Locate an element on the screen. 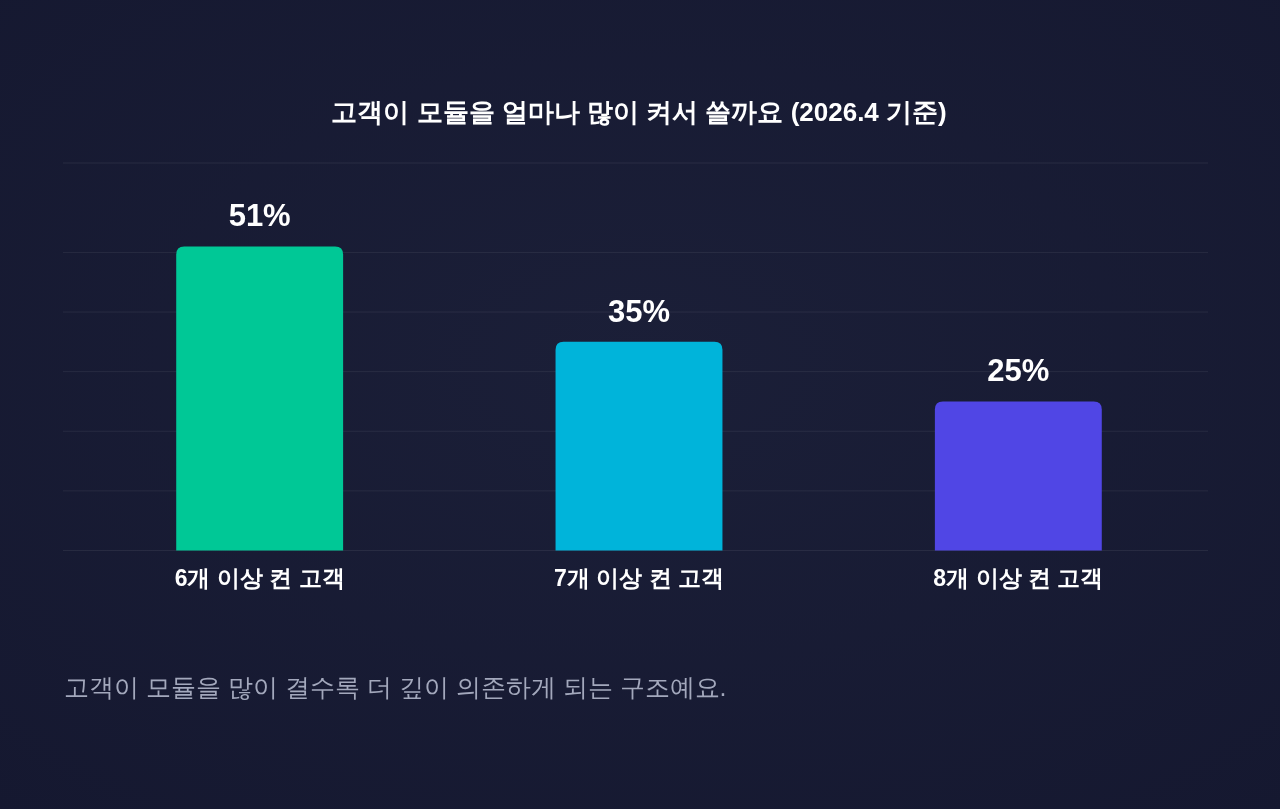 This screenshot has width=1280, height=809. text: 고객이 모듈을 많이 결수록 더 깊이 의존하게 되는 구조예요. is located at coordinates (395, 687).